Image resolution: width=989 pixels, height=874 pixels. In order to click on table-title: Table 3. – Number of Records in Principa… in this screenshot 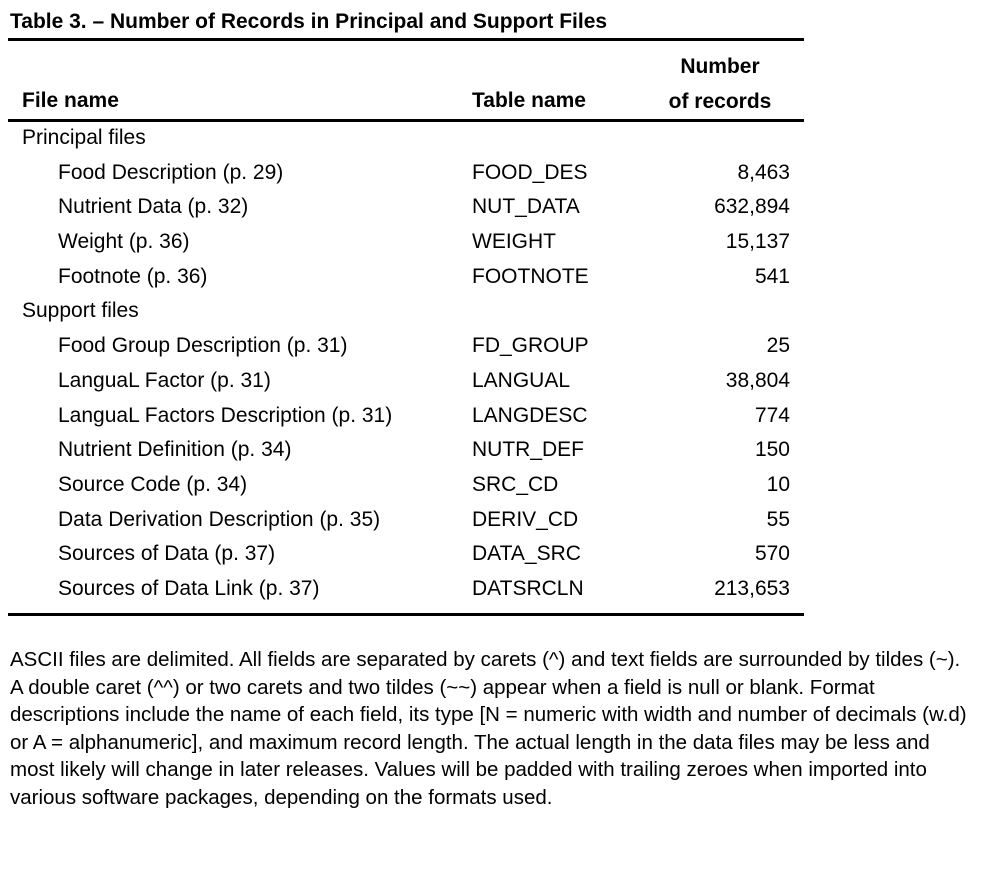, I will do `click(309, 21)`.